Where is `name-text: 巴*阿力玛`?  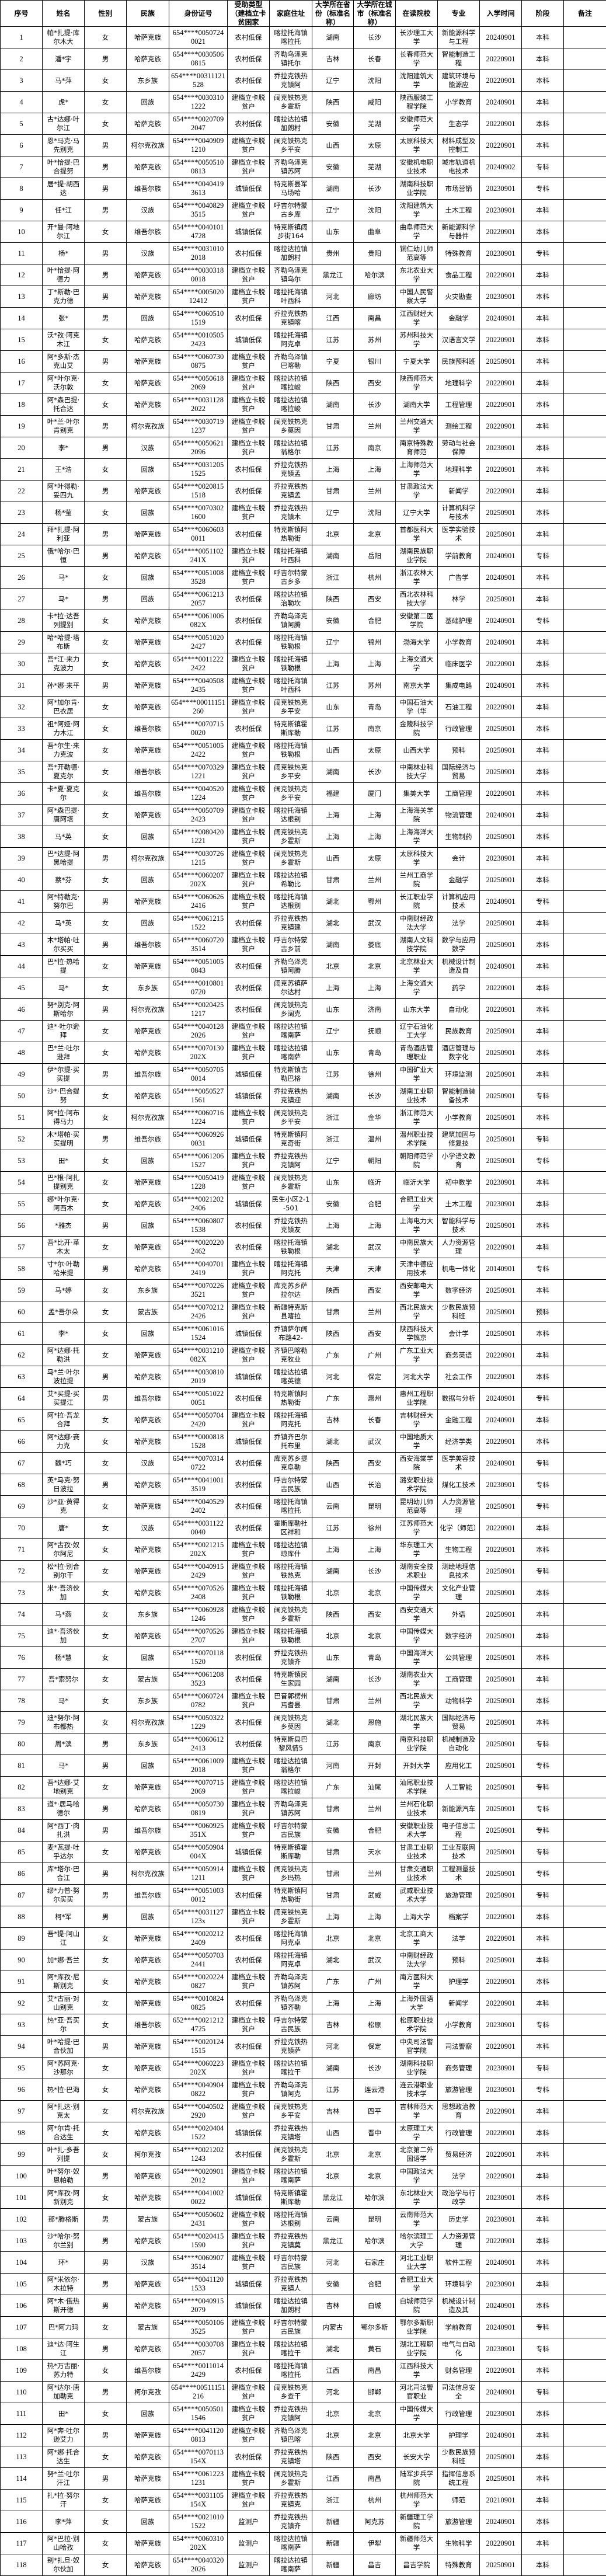 name-text: 巴*阿力玛 is located at coordinates (63, 2327).